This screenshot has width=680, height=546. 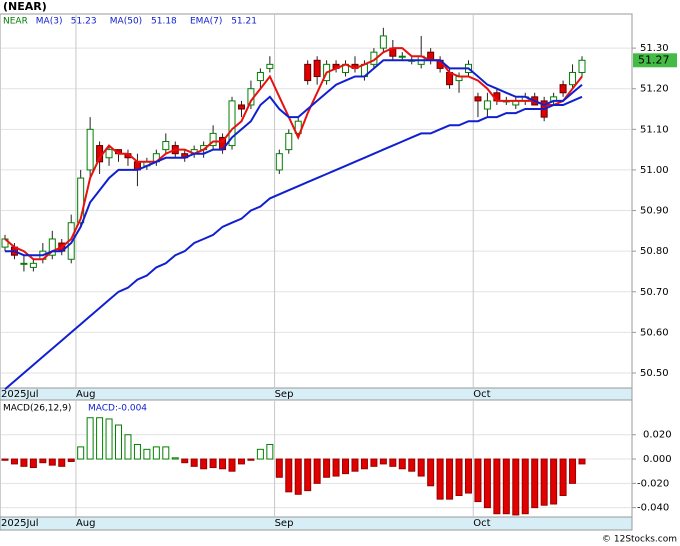 I want to click on price-tag, so click(x=655, y=60).